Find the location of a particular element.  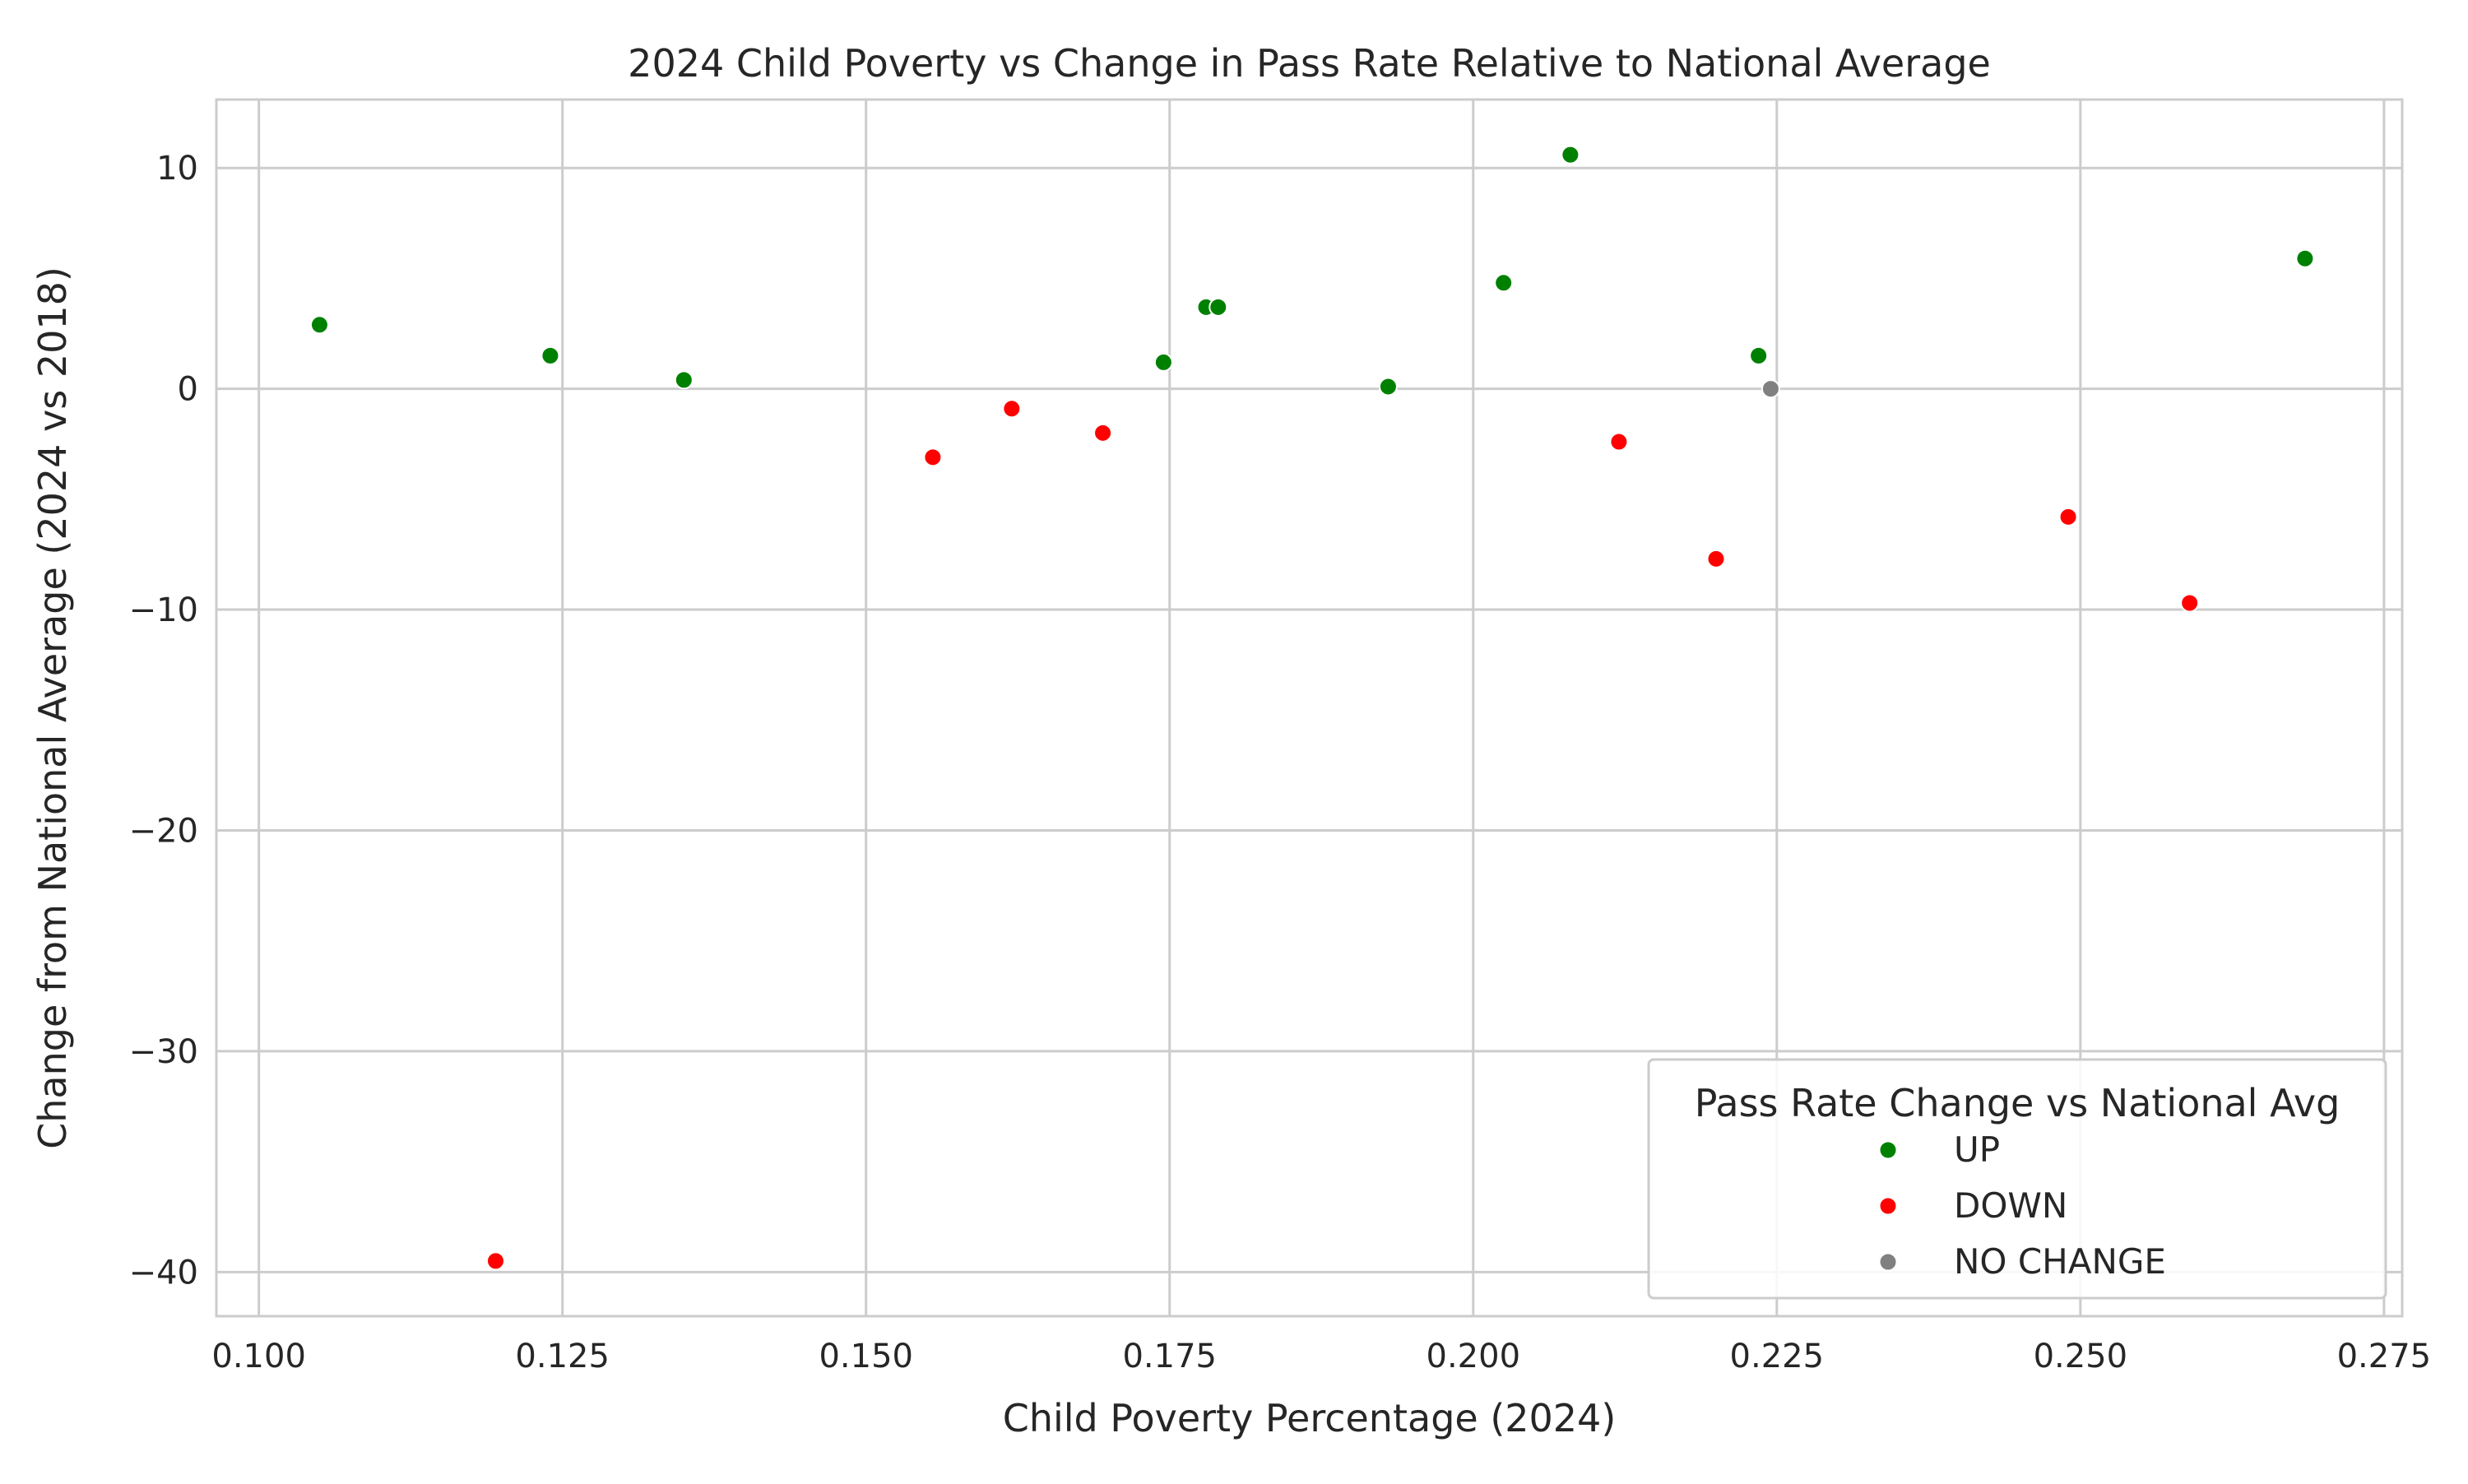

y-tick-label: −10 is located at coordinates (163, 610).